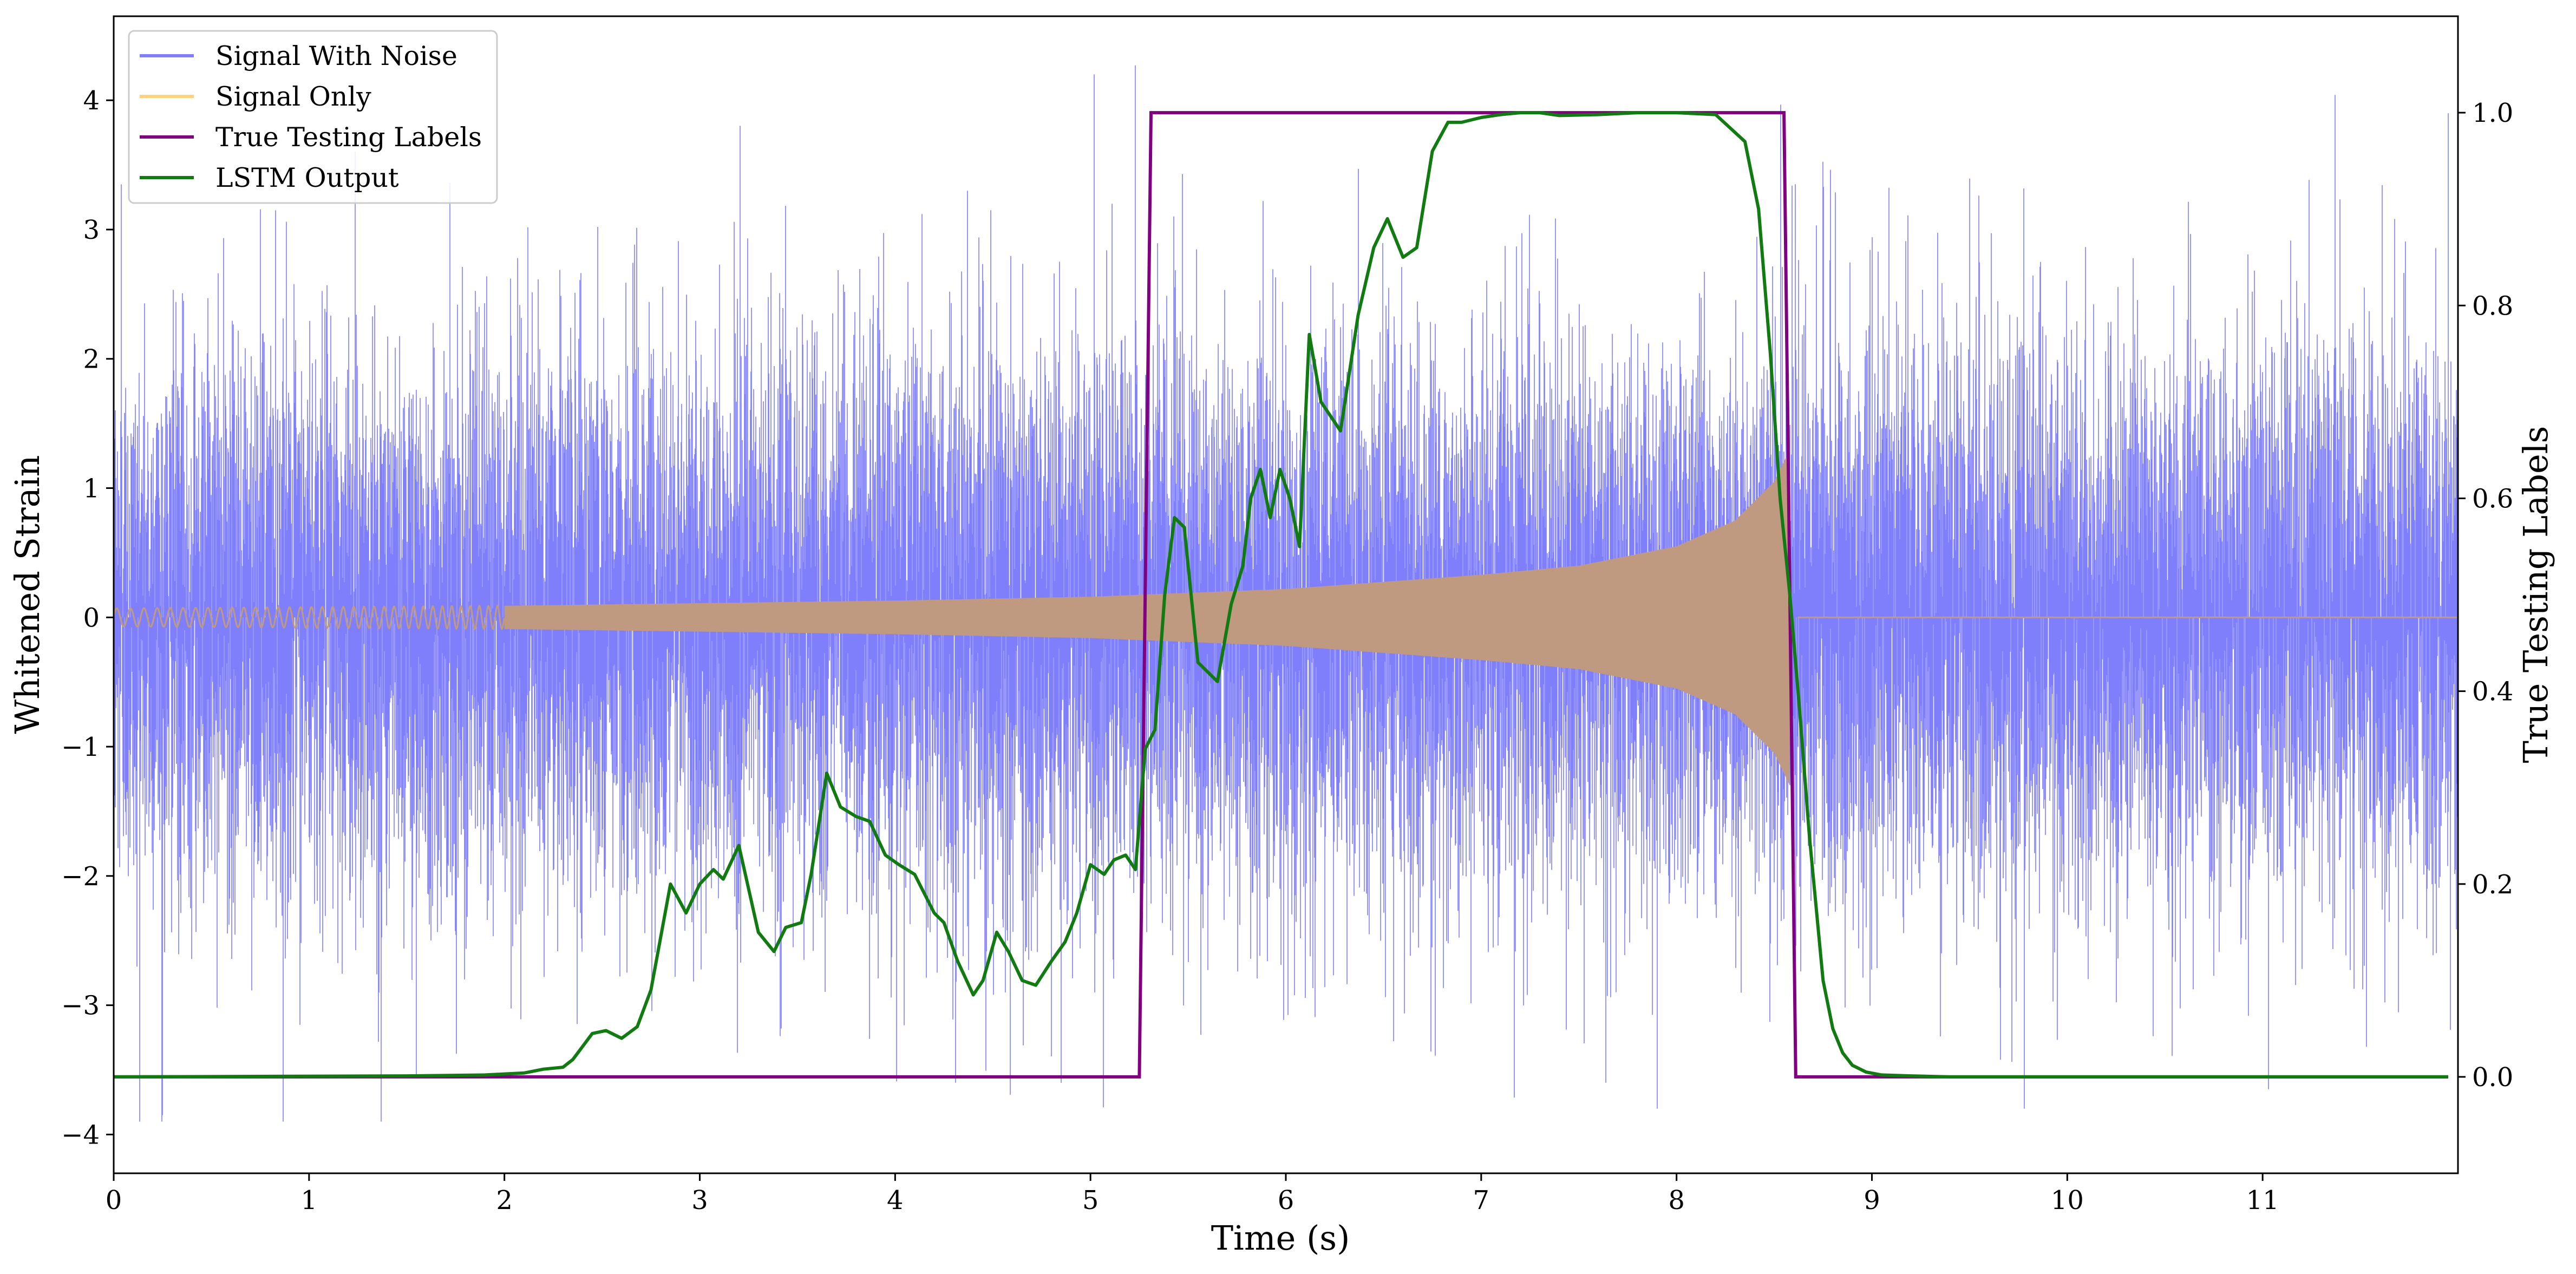 The width and height of the screenshot is (2576, 1274). I want to click on x-axis-label: Time (s), so click(1281, 1238).